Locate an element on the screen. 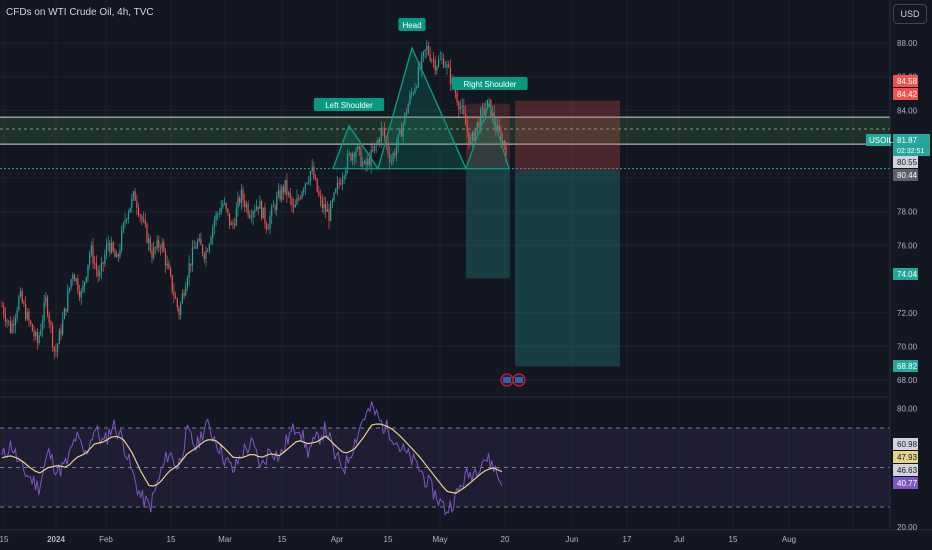  head-shoulders-pattern is located at coordinates (421, 108).